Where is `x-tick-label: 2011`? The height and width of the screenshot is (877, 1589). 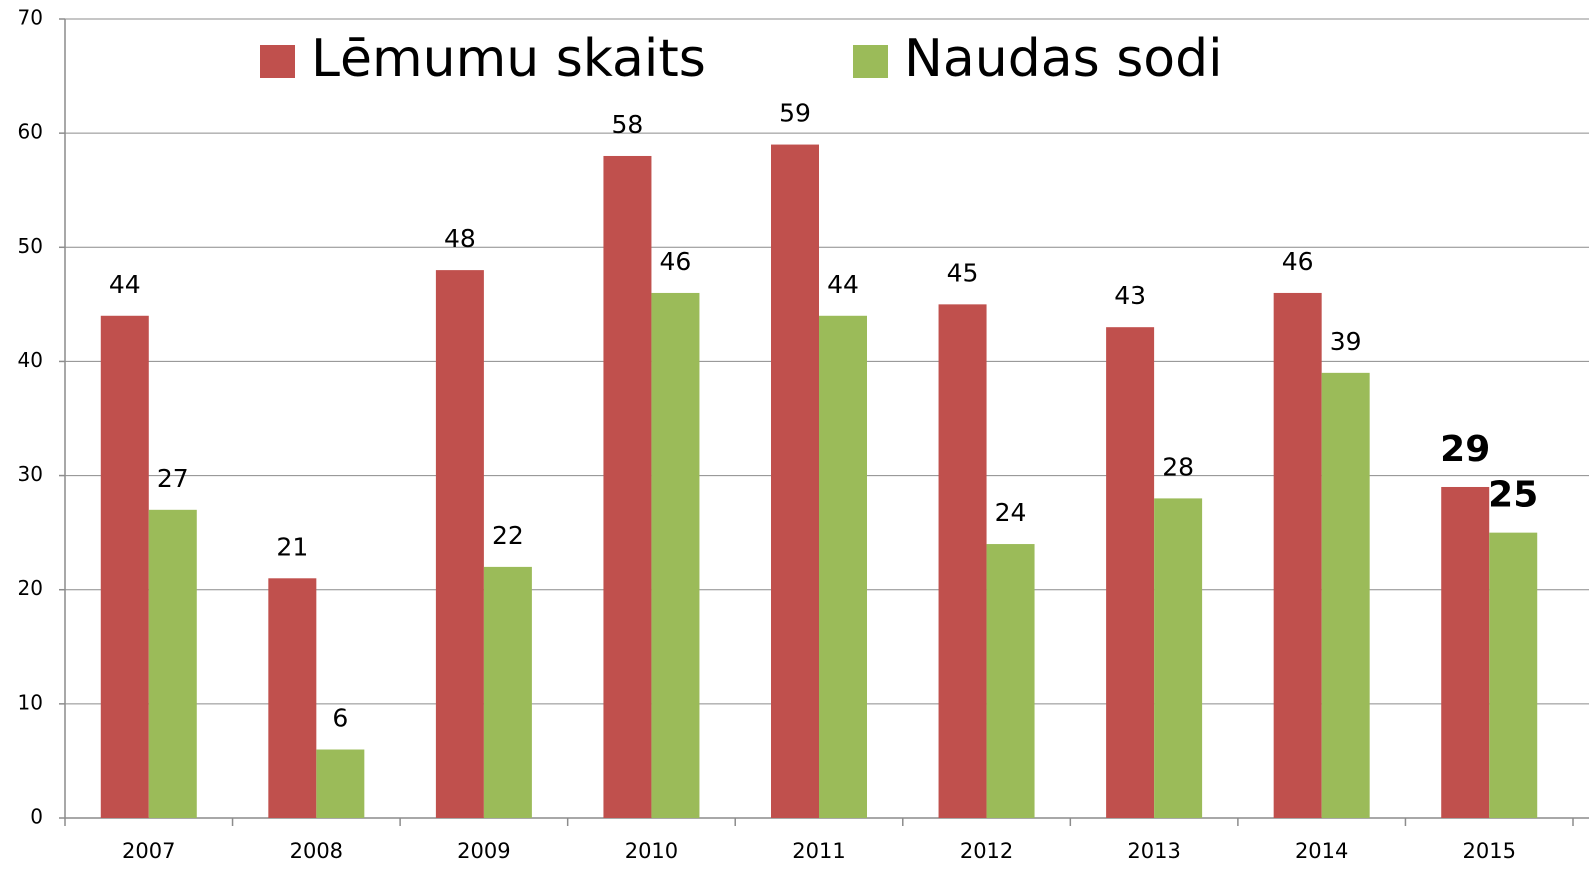 x-tick-label: 2011 is located at coordinates (818, 851).